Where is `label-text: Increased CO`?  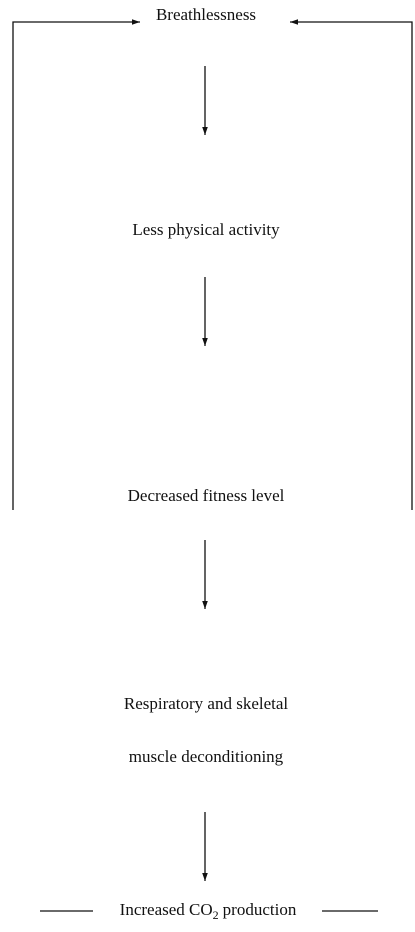
label-text: Increased CO is located at coordinates (166, 909).